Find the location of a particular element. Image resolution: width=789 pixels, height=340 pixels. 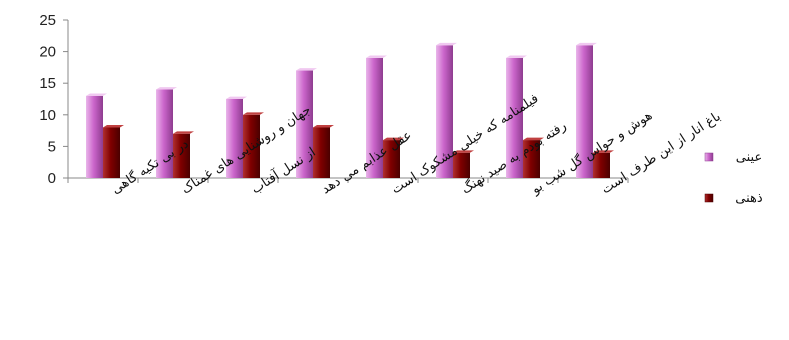

y-tick-label: 5 is located at coordinates (52, 146).